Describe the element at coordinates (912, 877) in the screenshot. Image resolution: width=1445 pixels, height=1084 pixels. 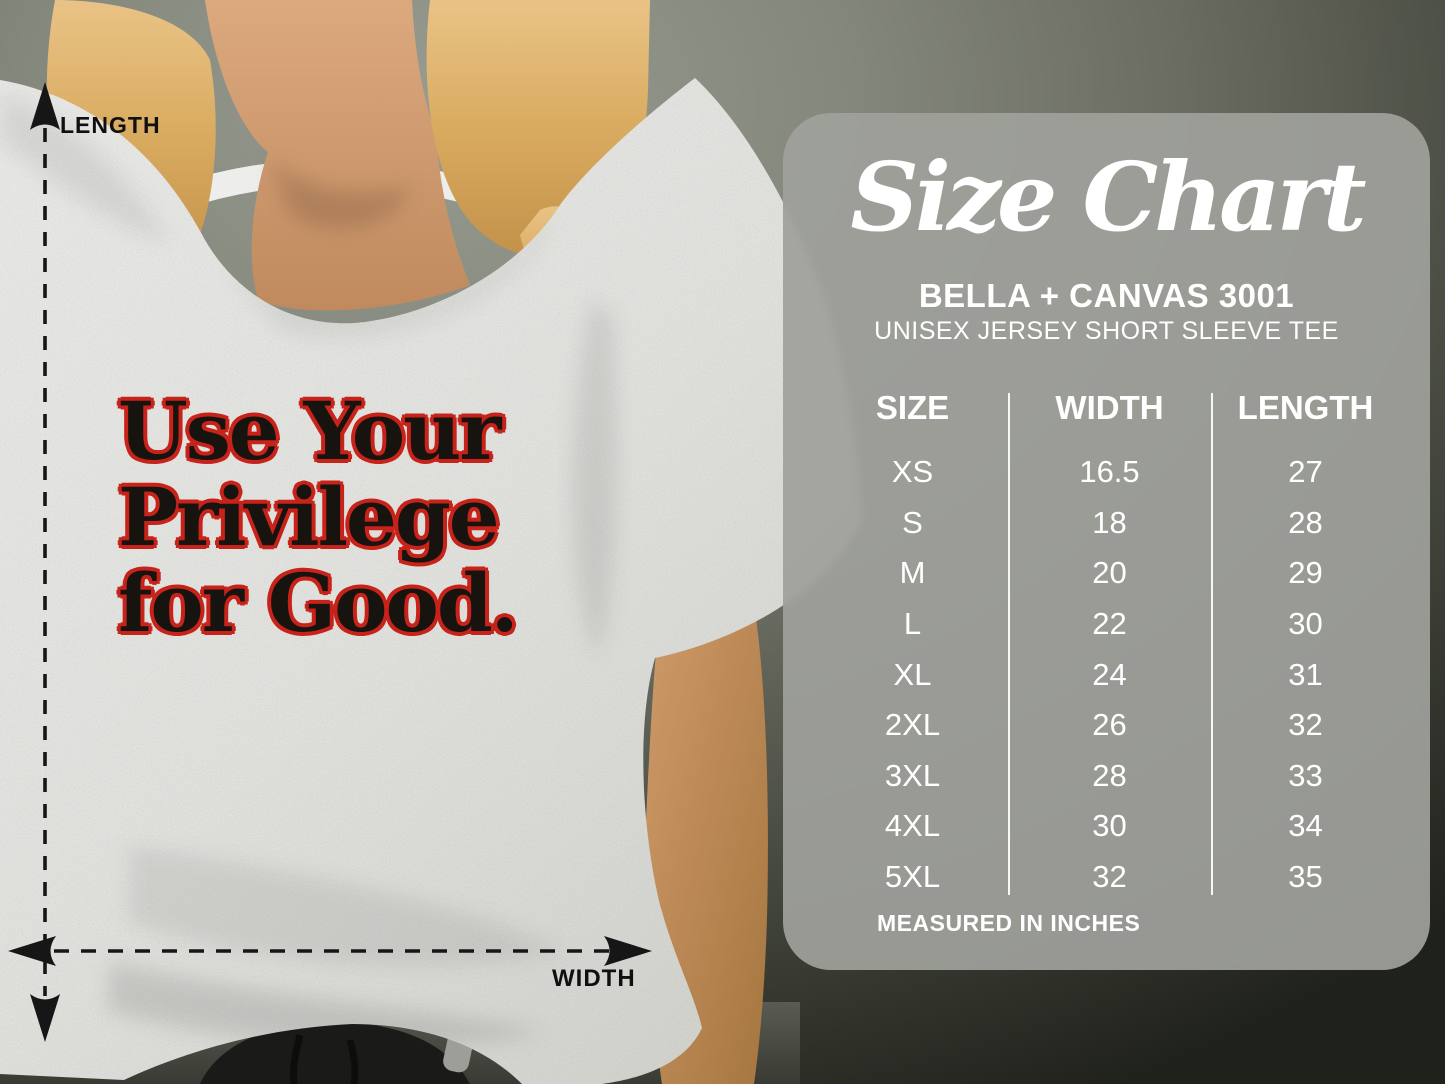
I see `cell-size: 5XL` at that location.